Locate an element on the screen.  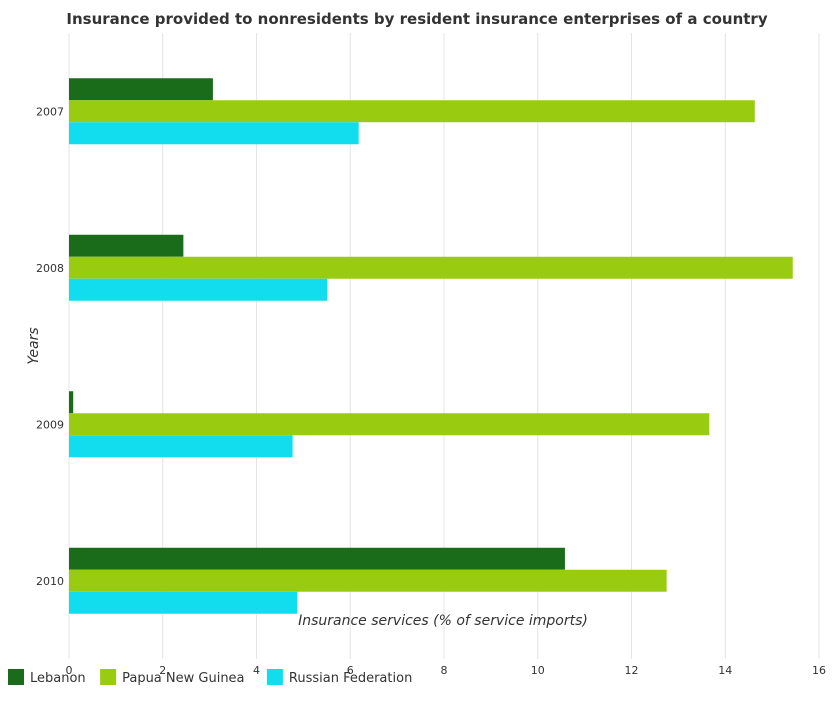
y-axis-ticks: 2007 2008 2009 2010 is located at coordinates (50, 346).